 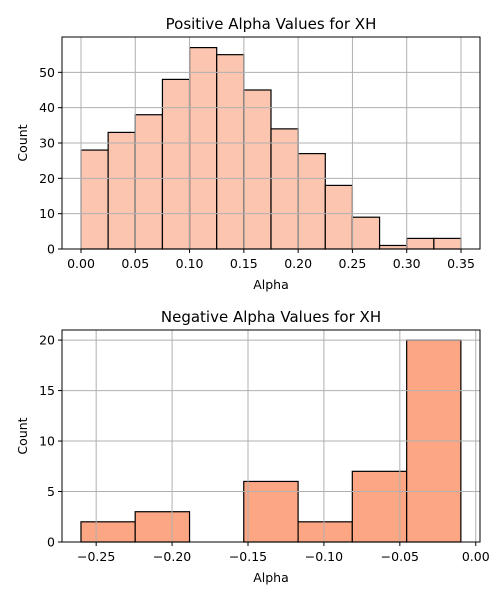 I want to click on x-tick-label: 0.05, so click(x=135, y=263).